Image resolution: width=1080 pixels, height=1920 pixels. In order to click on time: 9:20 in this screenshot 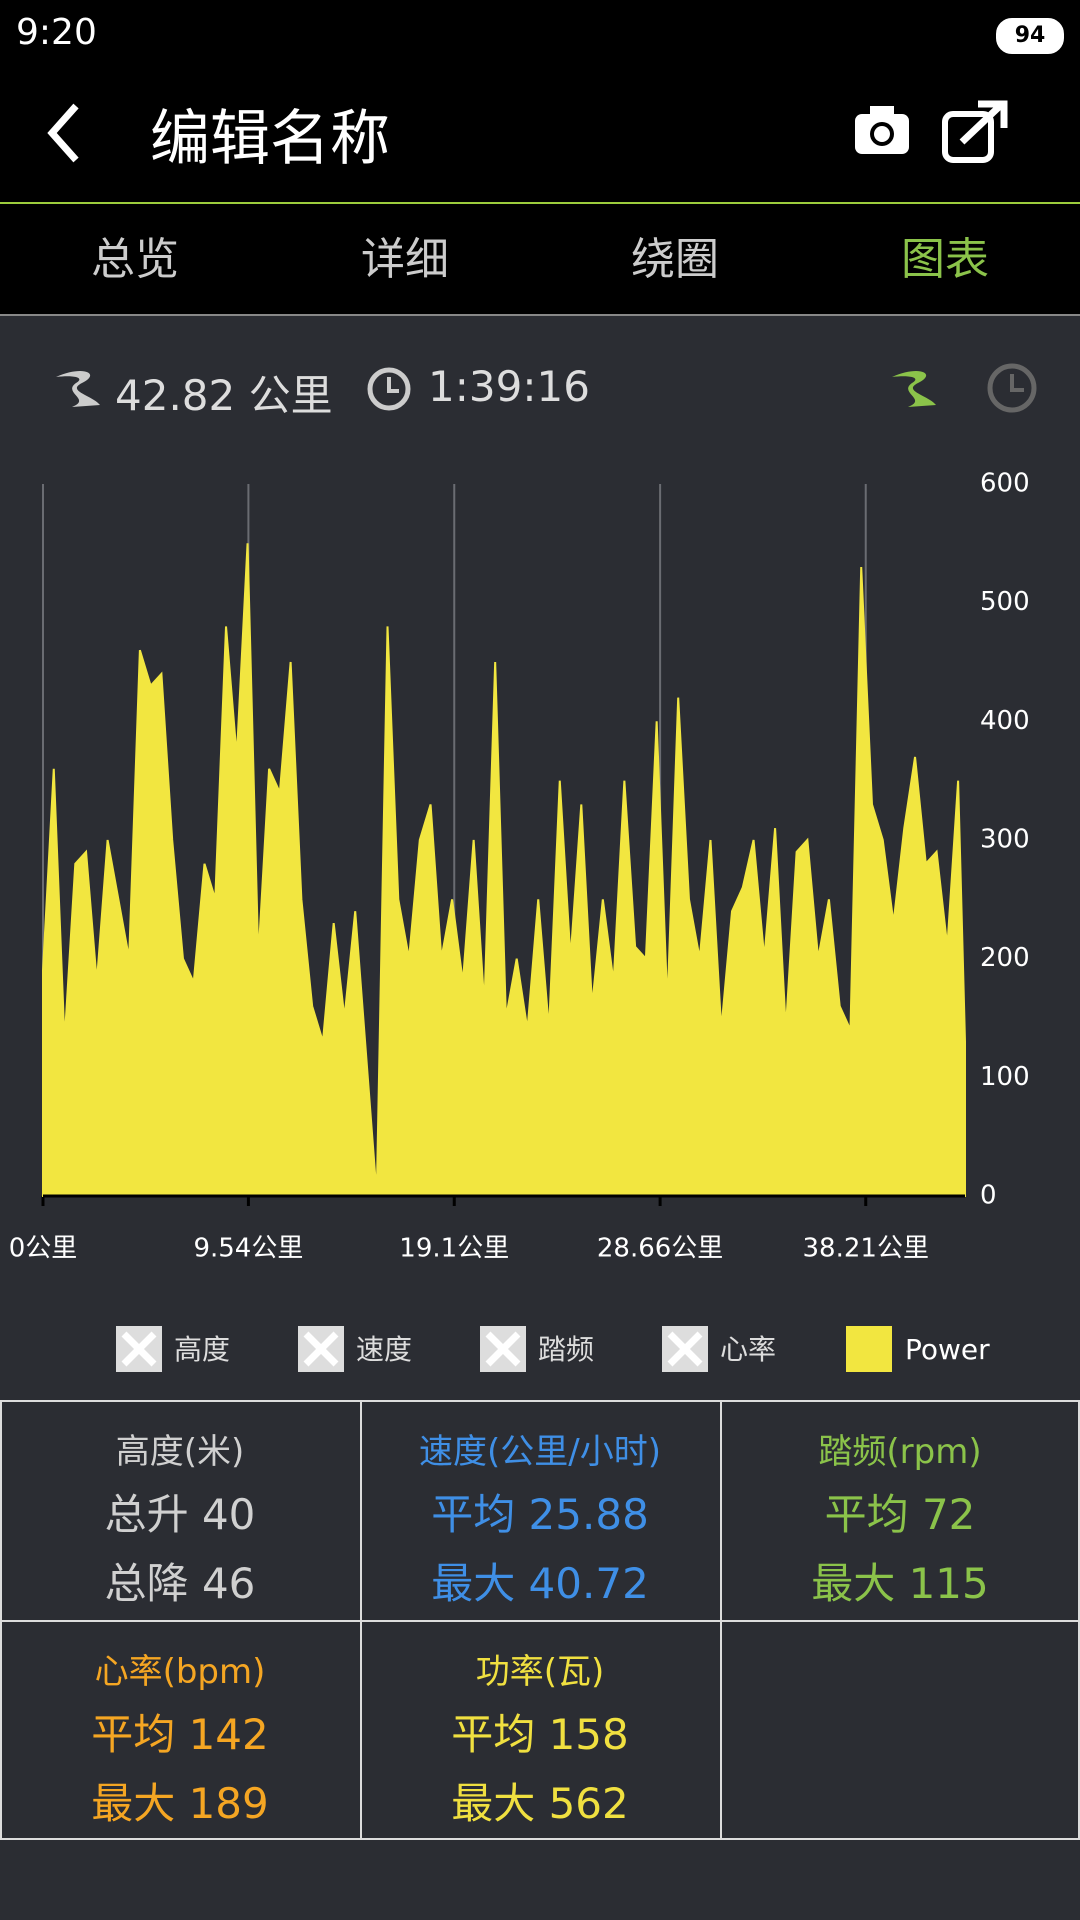, I will do `click(56, 32)`.